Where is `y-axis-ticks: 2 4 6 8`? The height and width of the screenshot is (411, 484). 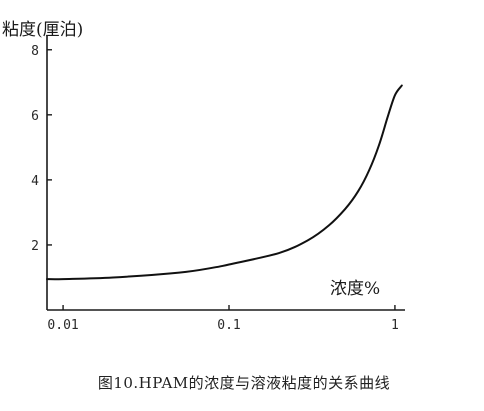 y-axis-ticks: 2 4 6 8 is located at coordinates (41, 149).